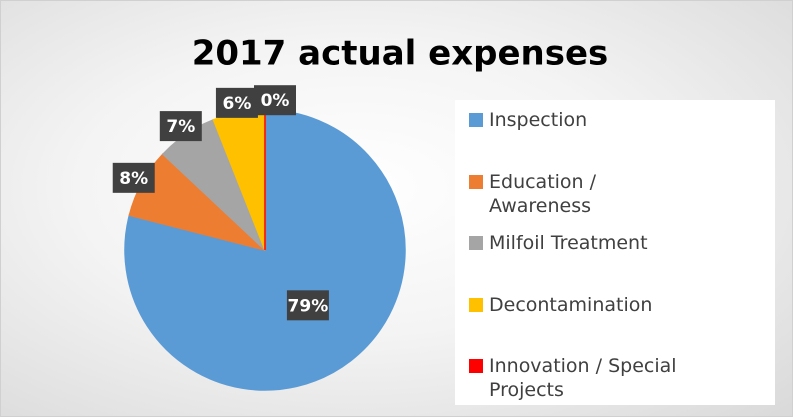 The width and height of the screenshot is (793, 417). Describe the element at coordinates (400, 54) in the screenshot. I see `chart-title: 2017 actual expenses` at that location.